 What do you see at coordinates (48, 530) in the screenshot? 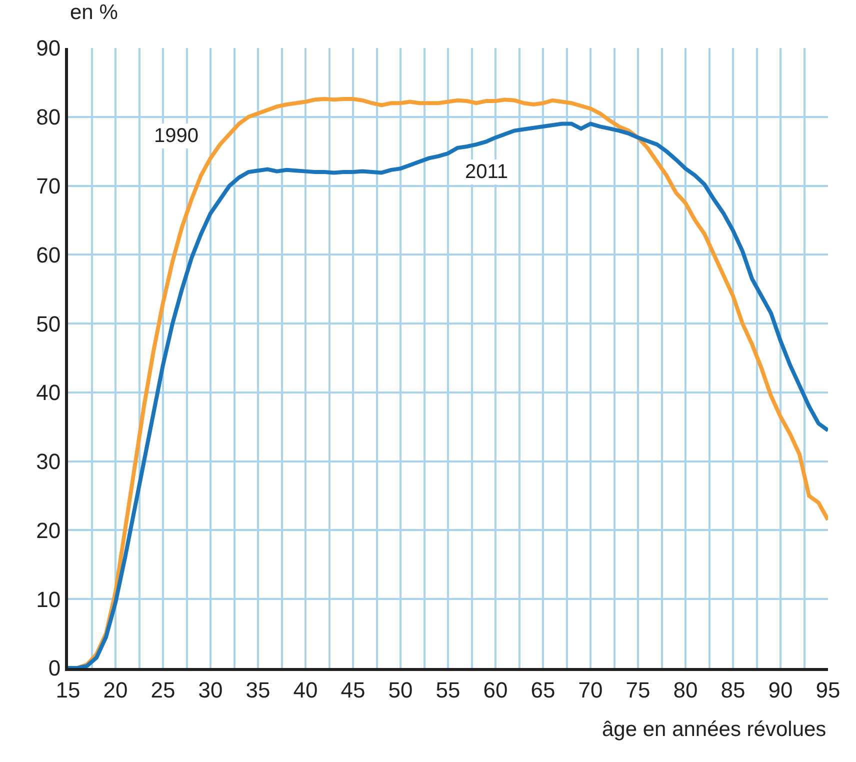
I see `y-tick-label: 20` at bounding box center [48, 530].